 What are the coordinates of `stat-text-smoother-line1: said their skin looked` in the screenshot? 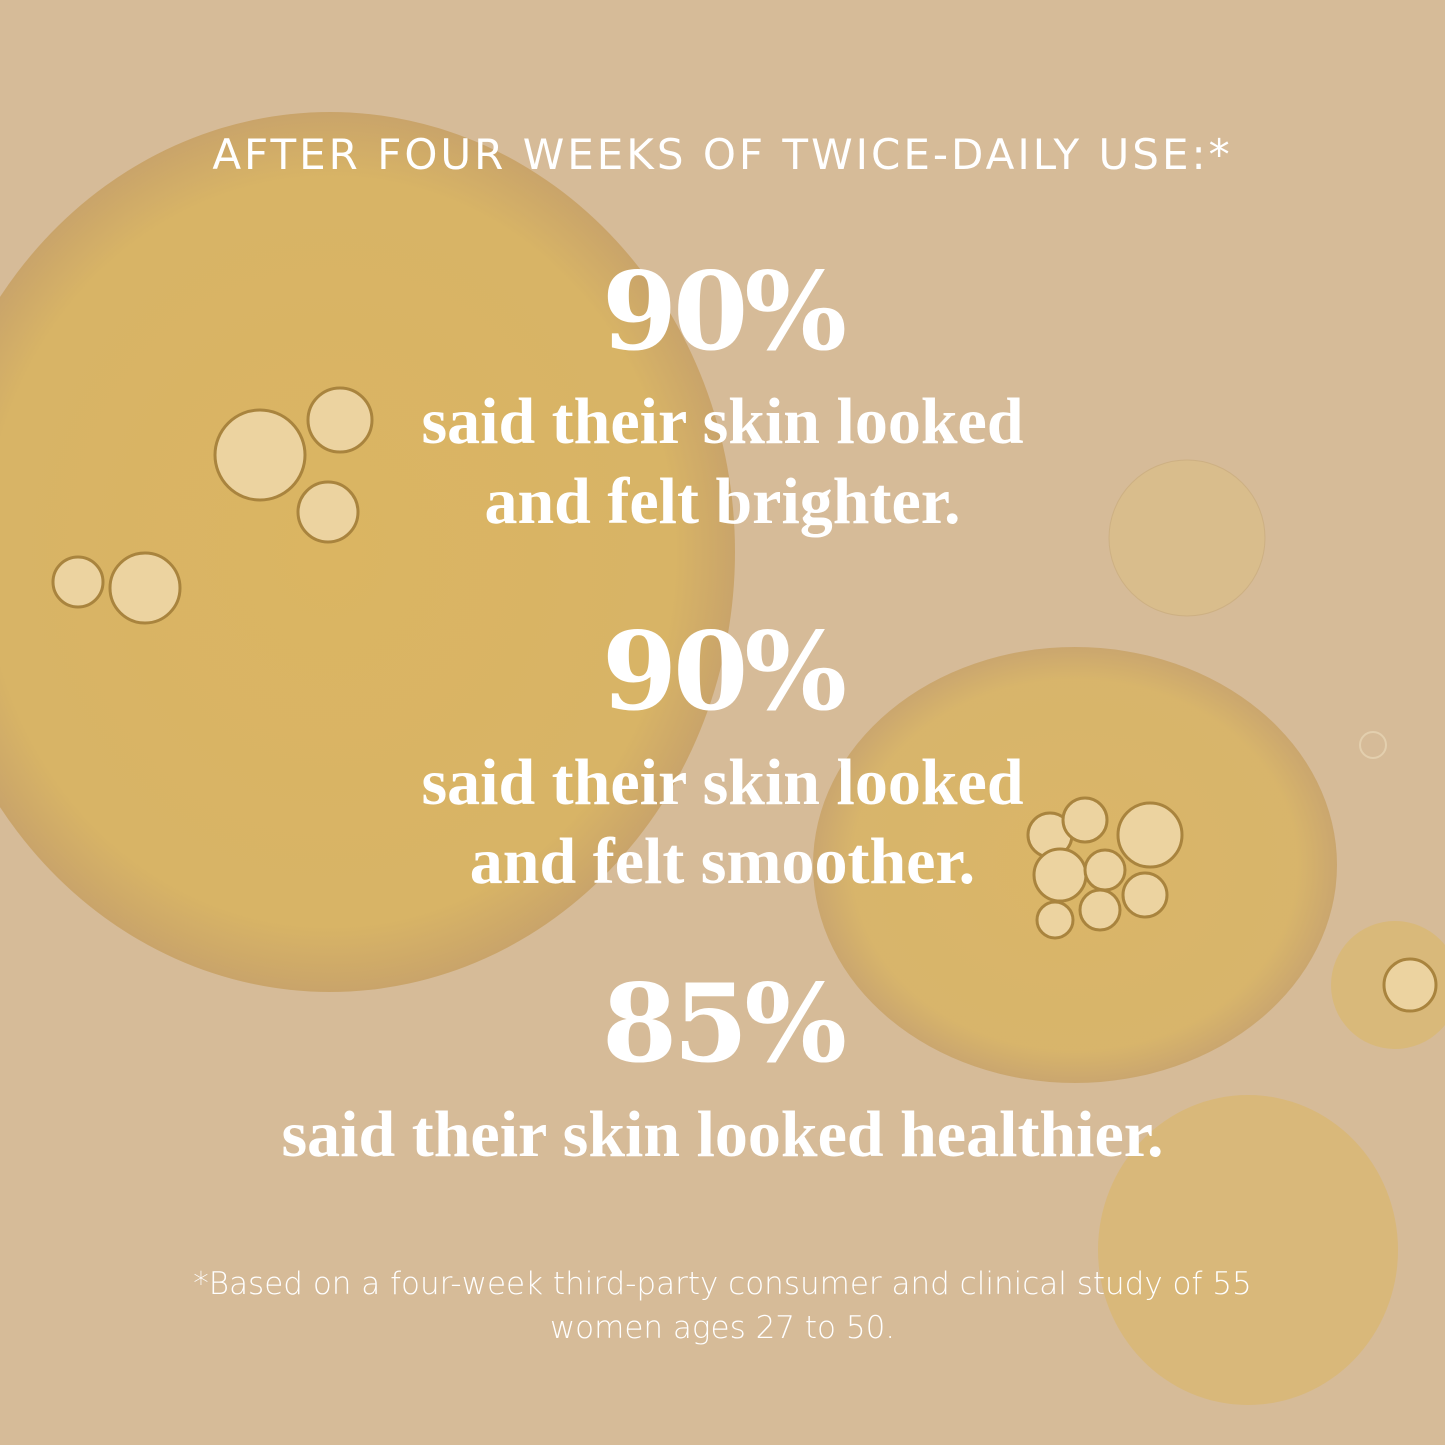 It's located at (722, 782).